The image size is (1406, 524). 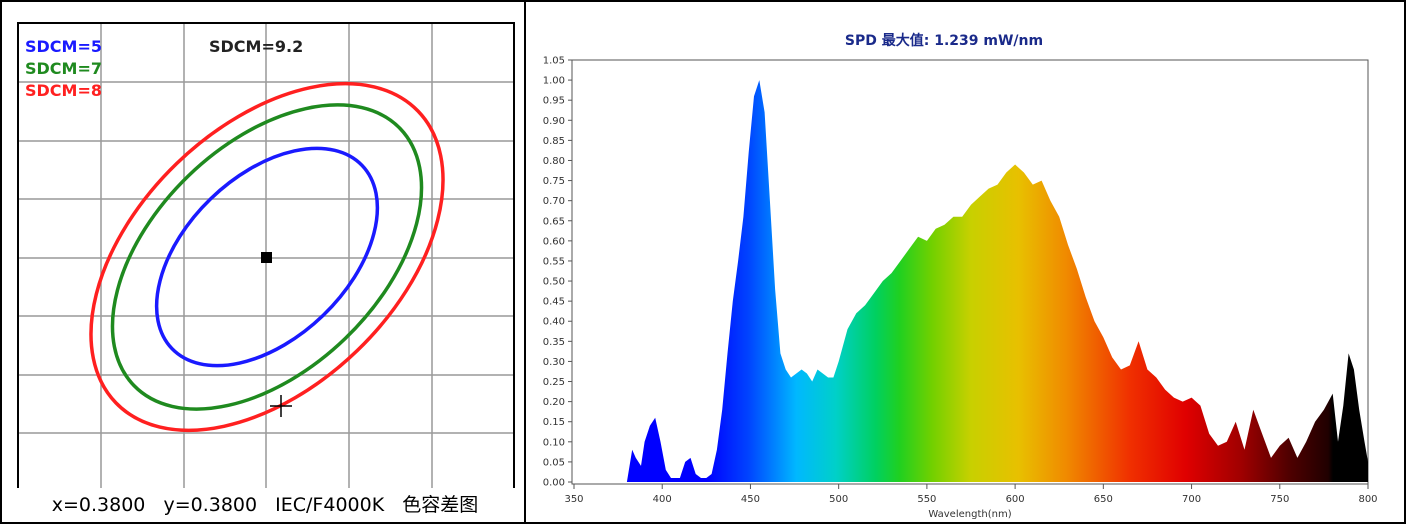 What do you see at coordinates (554, 61) in the screenshot?
I see `y-tick-label: 1.05` at bounding box center [554, 61].